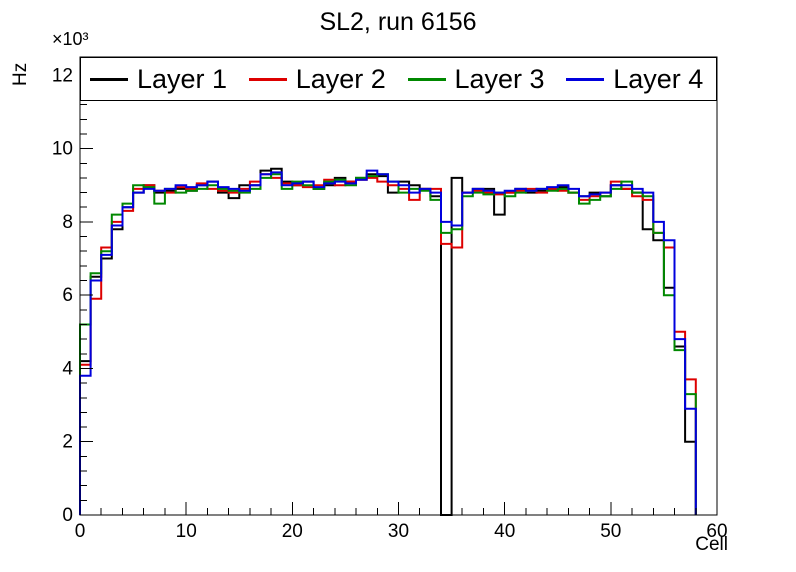  What do you see at coordinates (658, 78) in the screenshot?
I see `legend-label: Layer 4` at bounding box center [658, 78].